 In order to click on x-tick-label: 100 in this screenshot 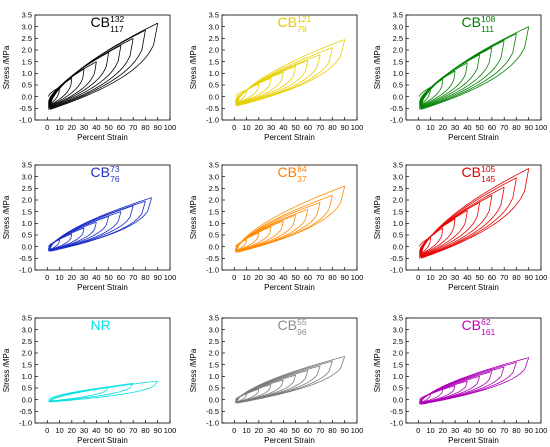, I will do `click(541, 430)`.